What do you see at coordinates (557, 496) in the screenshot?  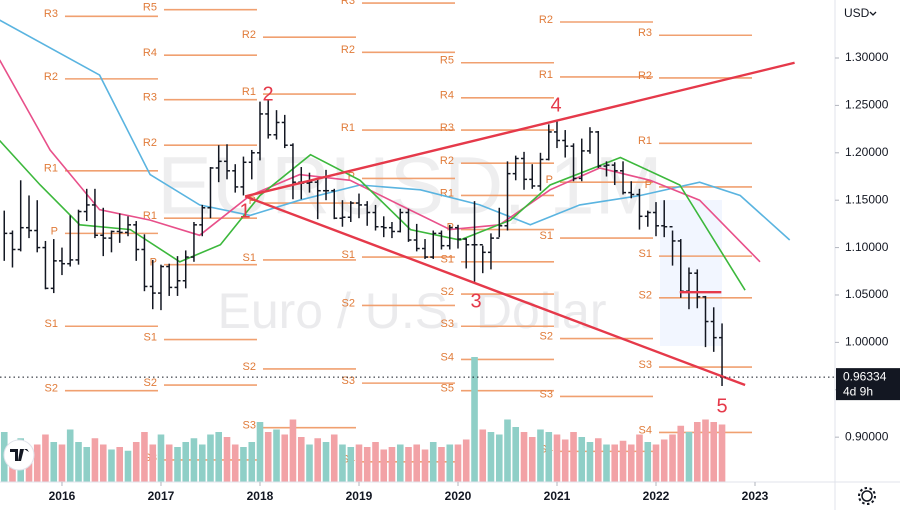 I see `x-tick-label: 2021` at bounding box center [557, 496].